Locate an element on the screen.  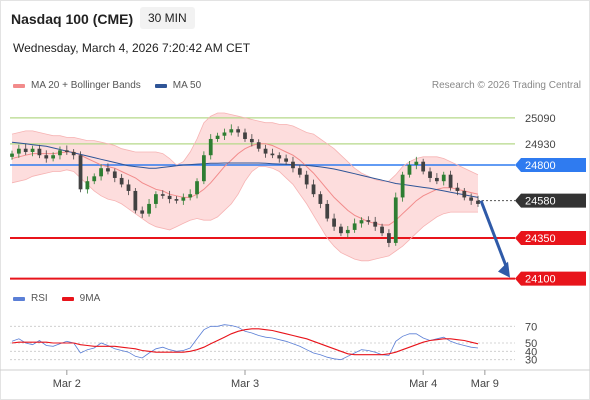
x-tick-label-Mar 2: Mar 2 is located at coordinates (67, 384).